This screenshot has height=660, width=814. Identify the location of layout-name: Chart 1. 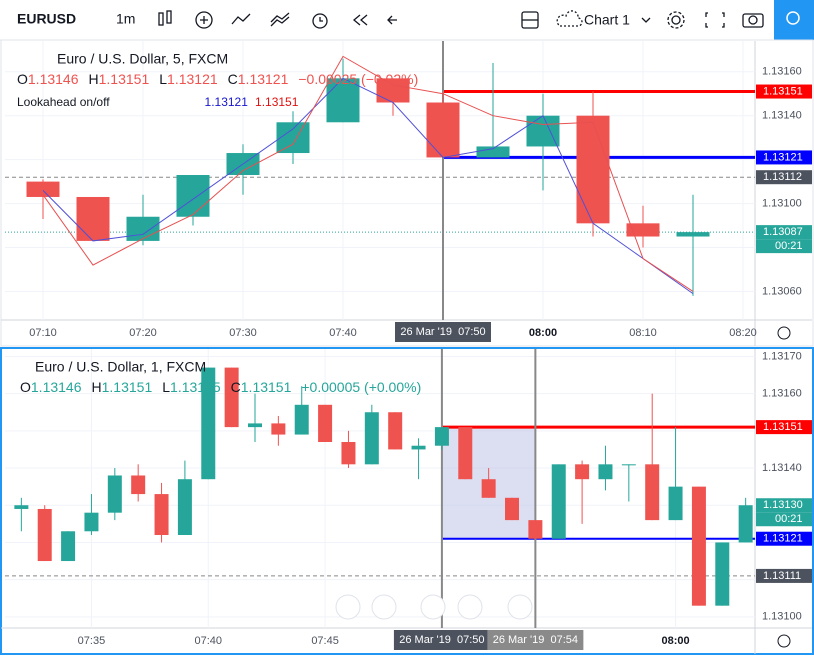
(607, 20).